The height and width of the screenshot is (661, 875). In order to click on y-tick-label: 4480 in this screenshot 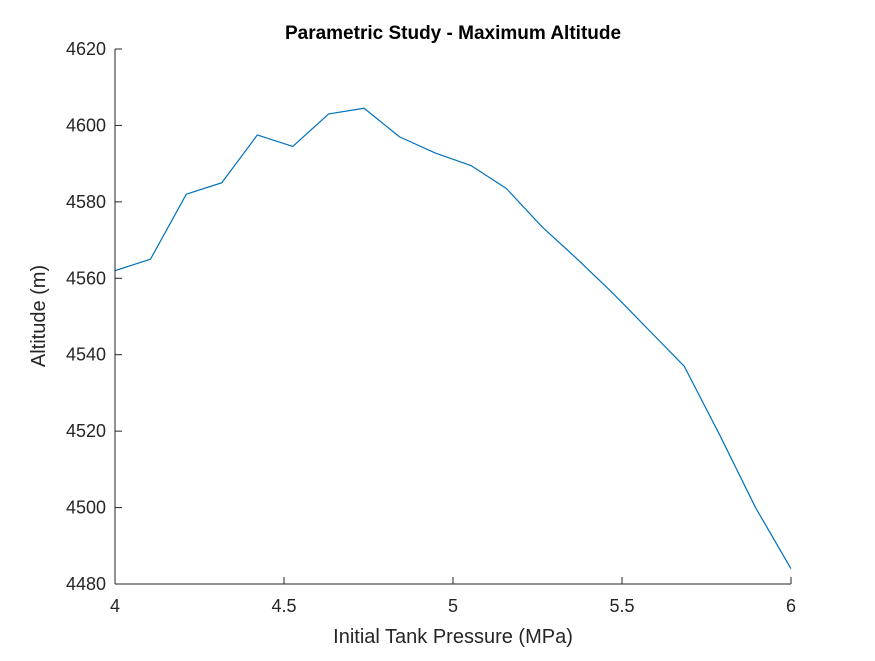, I will do `click(86, 584)`.